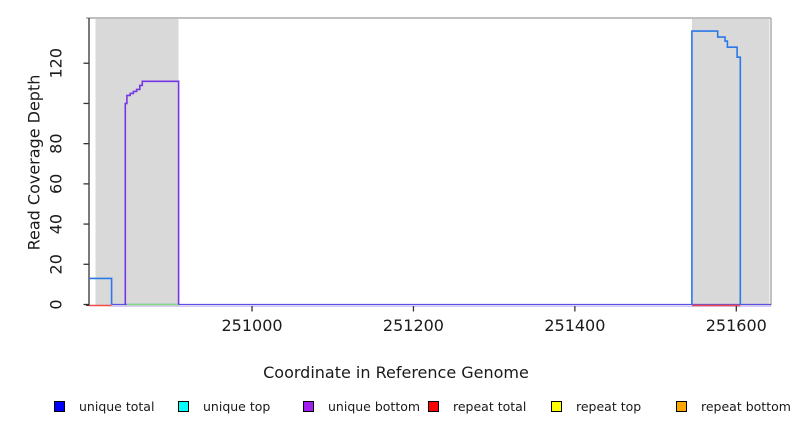  I want to click on repeat-total-swatch-icon, so click(433, 406).